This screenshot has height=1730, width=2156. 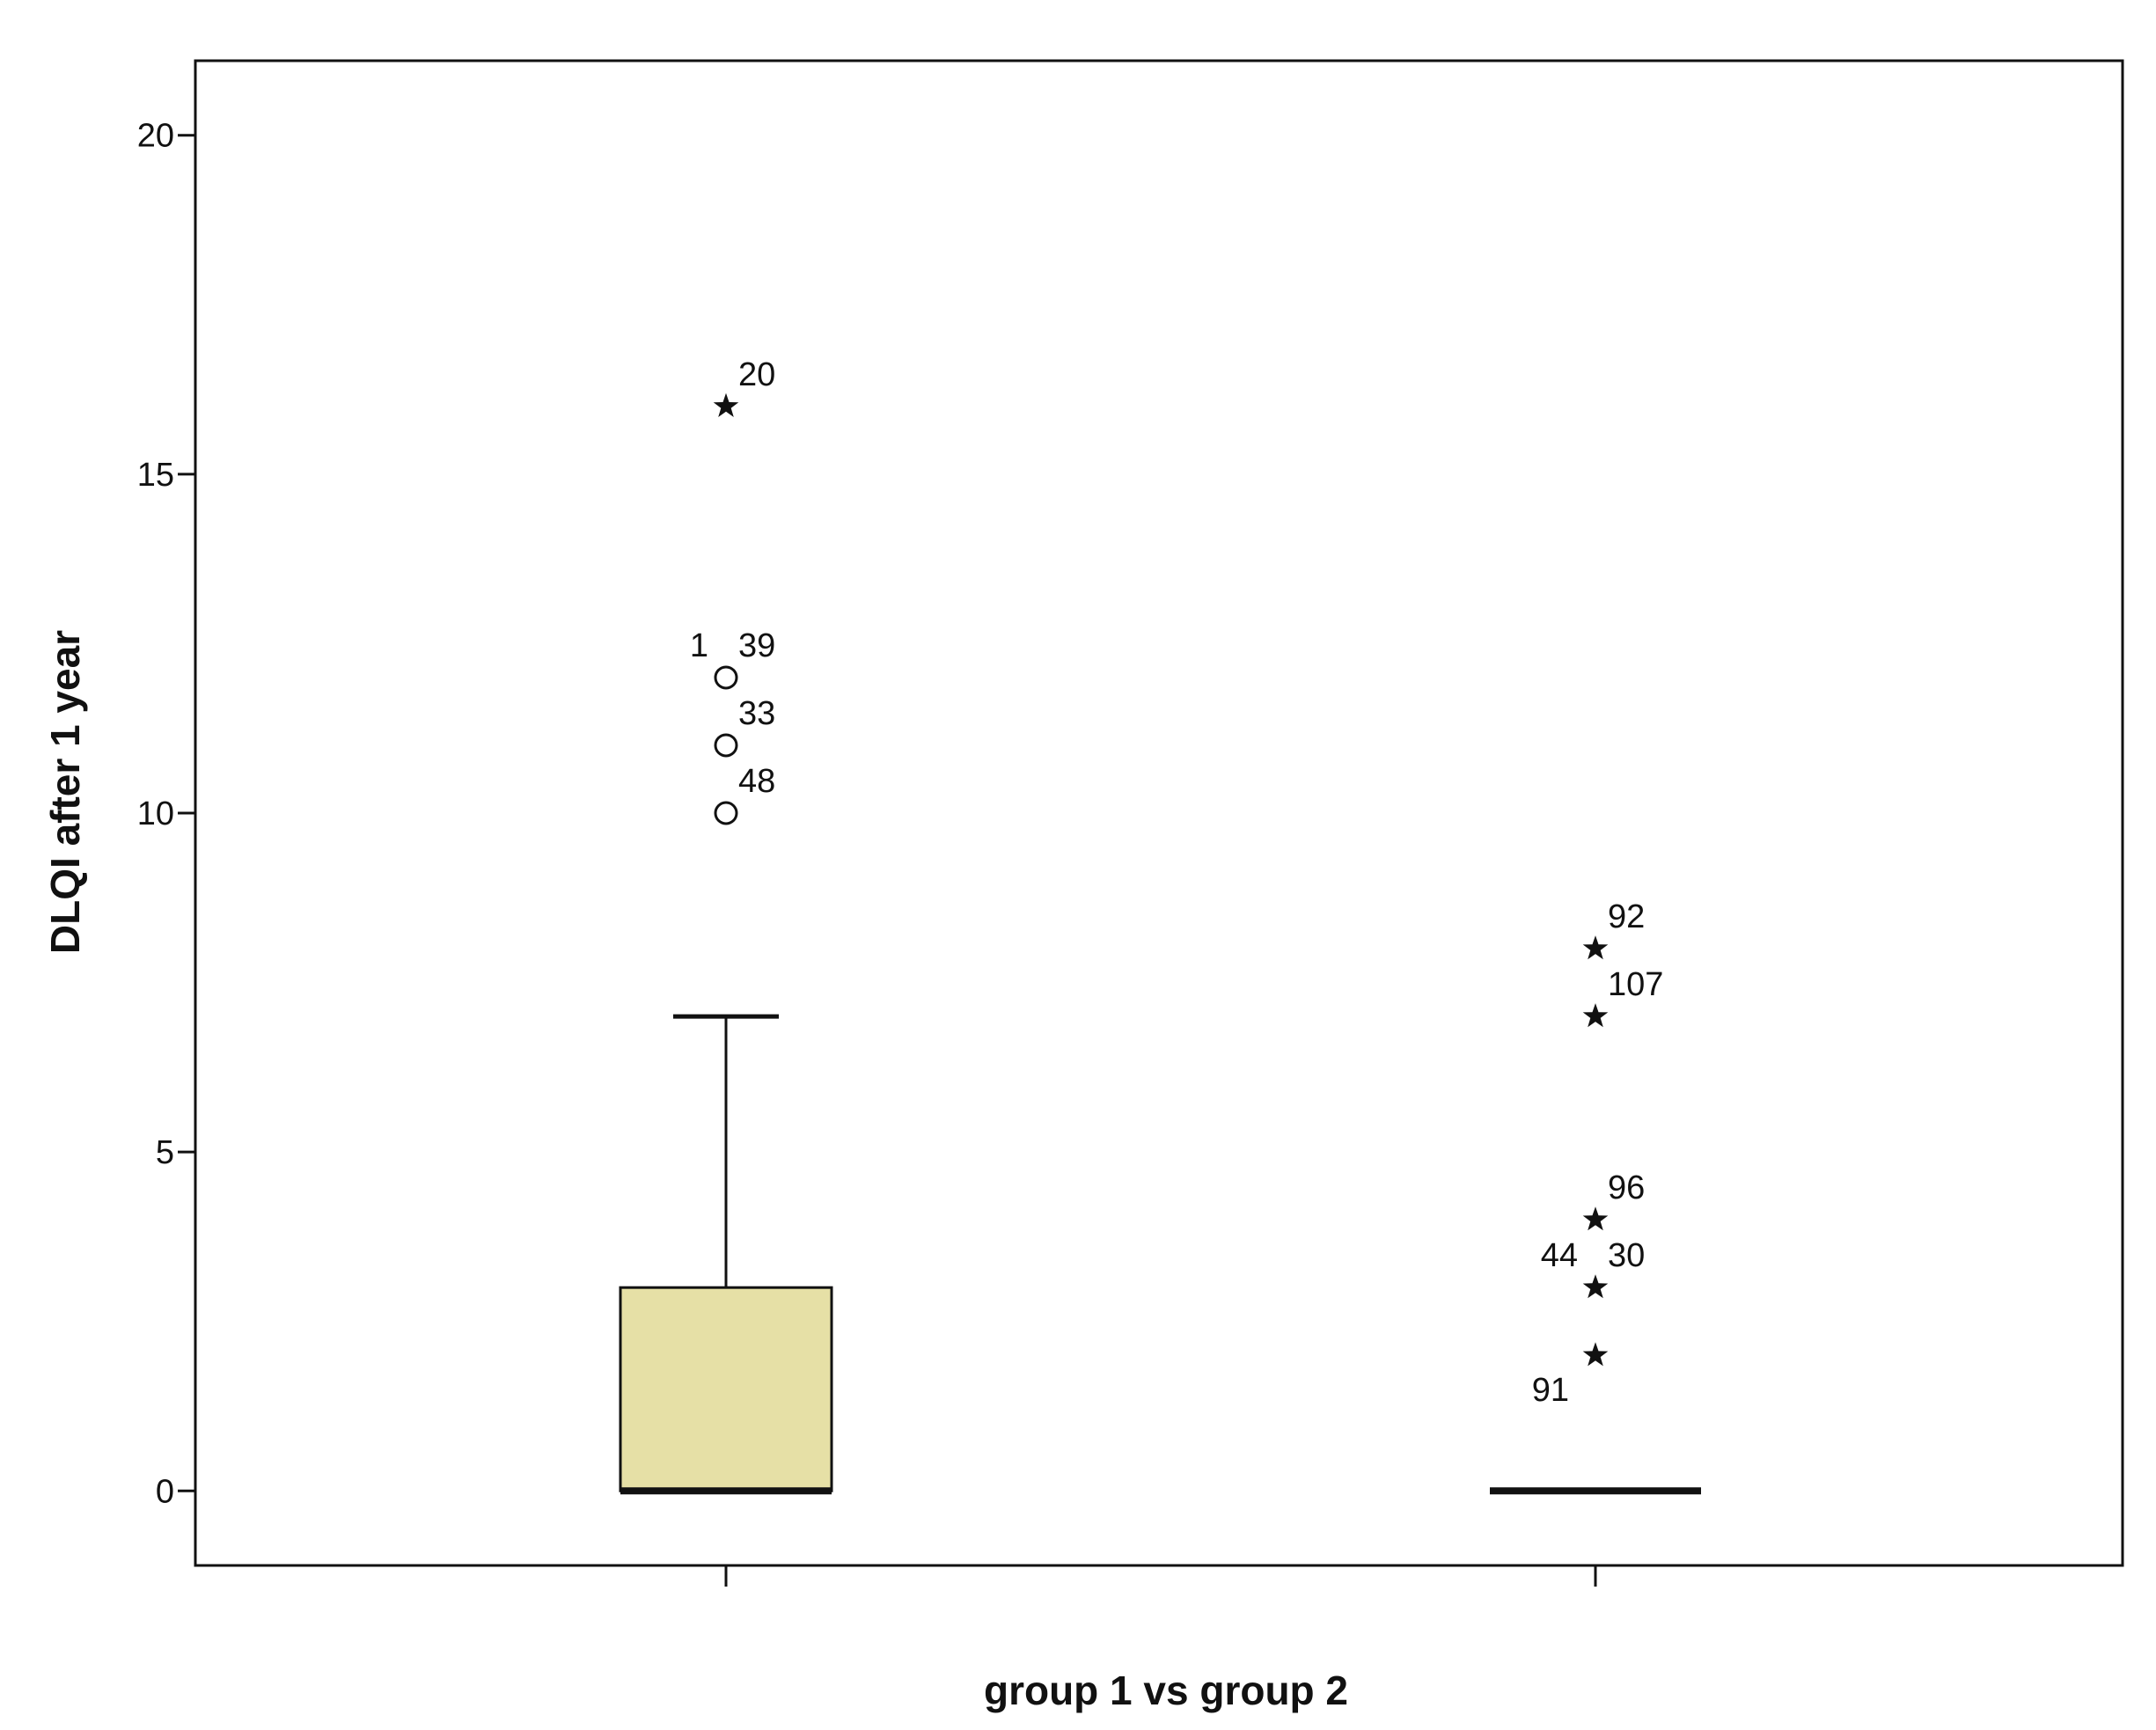 I want to click on outlier-label: 20, so click(x=757, y=375).